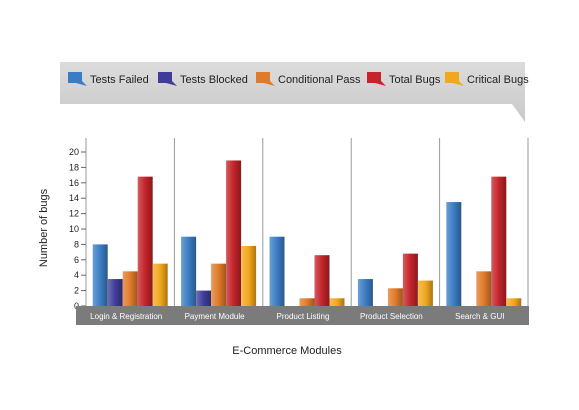 The image size is (579, 410). I want to click on bar-conditional-pass-product-listing, so click(307, 302).